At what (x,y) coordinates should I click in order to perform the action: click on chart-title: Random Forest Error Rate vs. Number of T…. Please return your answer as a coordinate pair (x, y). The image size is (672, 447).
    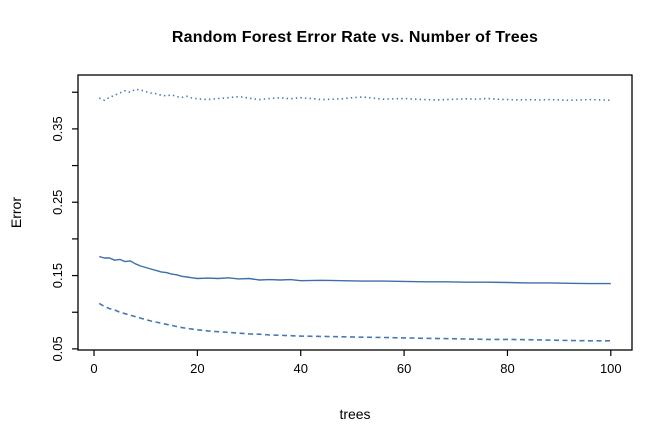
    Looking at the image, I should click on (355, 37).